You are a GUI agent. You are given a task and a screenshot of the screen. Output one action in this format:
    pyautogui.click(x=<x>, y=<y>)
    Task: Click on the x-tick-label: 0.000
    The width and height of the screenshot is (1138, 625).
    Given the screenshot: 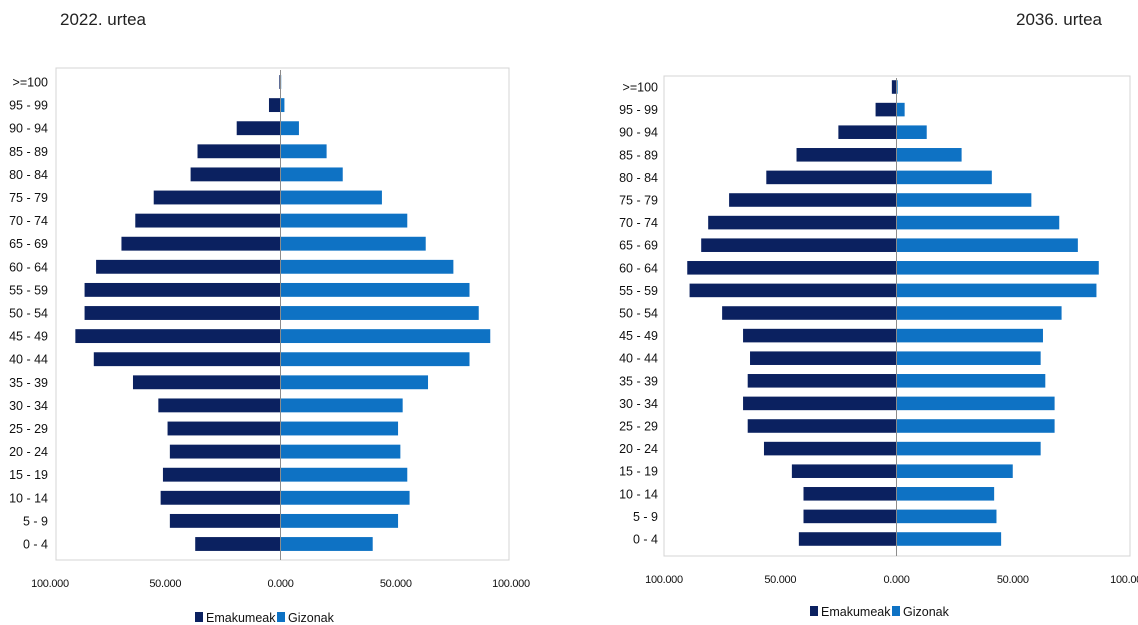 What is the action you would take?
    pyautogui.click(x=896, y=580)
    